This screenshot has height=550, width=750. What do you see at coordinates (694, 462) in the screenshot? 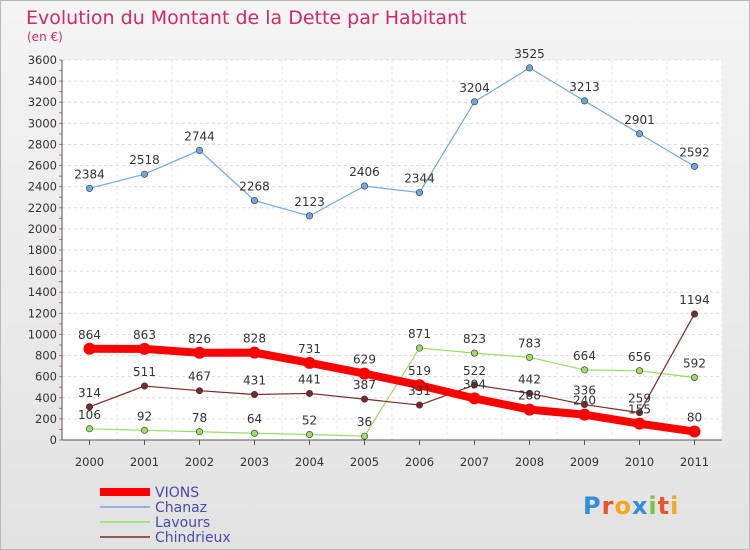
I see `x-tick-label: 2011` at bounding box center [694, 462].